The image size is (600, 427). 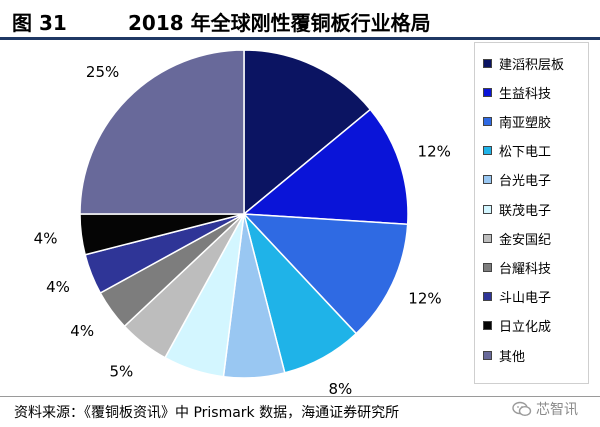 I want to click on legend-item-8: 台耀科技, so click(x=517, y=267).